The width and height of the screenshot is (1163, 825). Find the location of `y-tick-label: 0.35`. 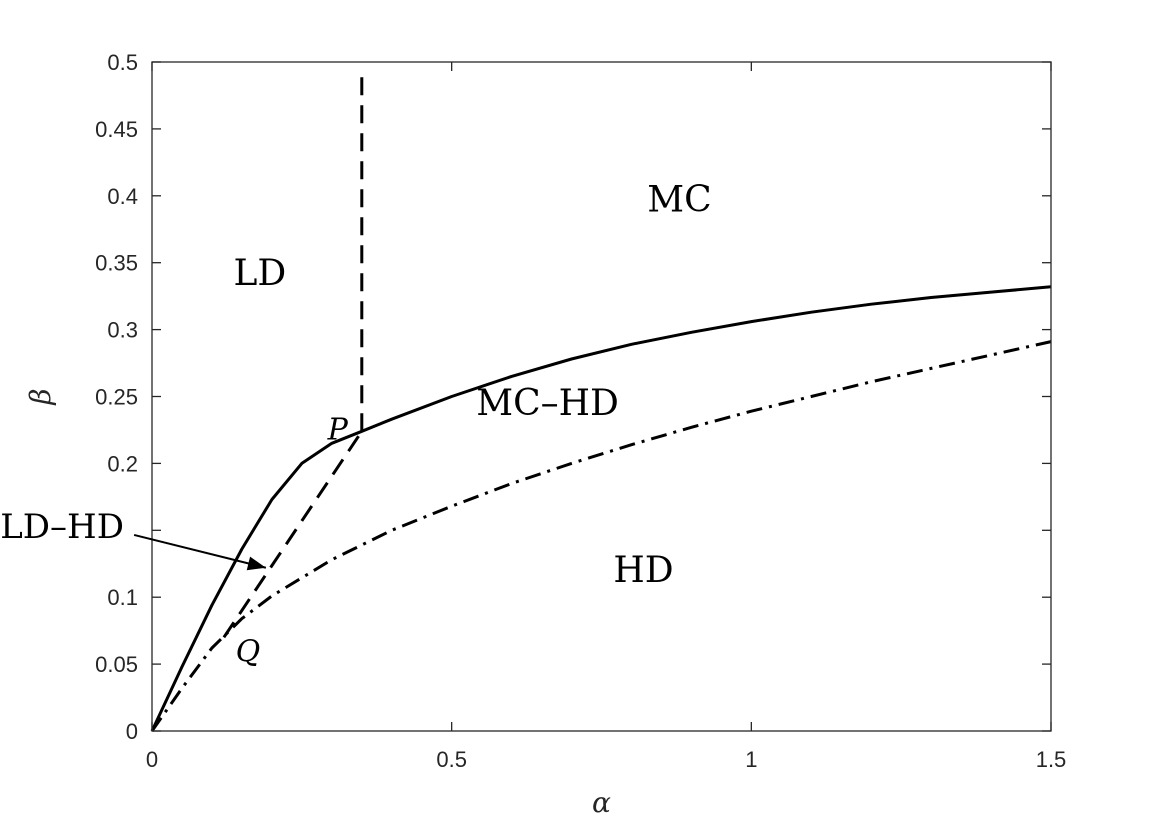

y-tick-label: 0.35 is located at coordinates (116, 263).